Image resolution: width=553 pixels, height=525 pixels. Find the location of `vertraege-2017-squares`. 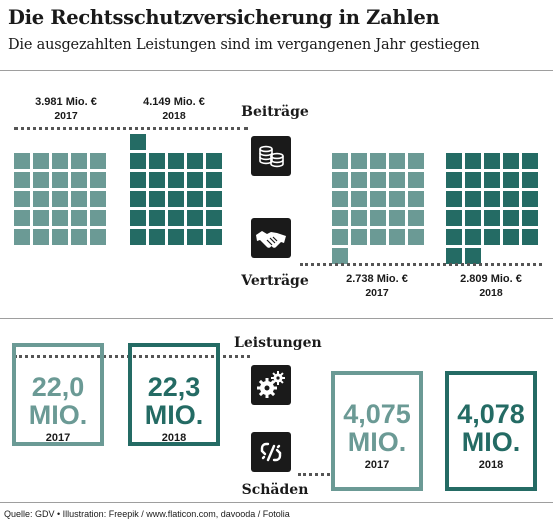

vertraege-2017-squares is located at coordinates (378, 208).